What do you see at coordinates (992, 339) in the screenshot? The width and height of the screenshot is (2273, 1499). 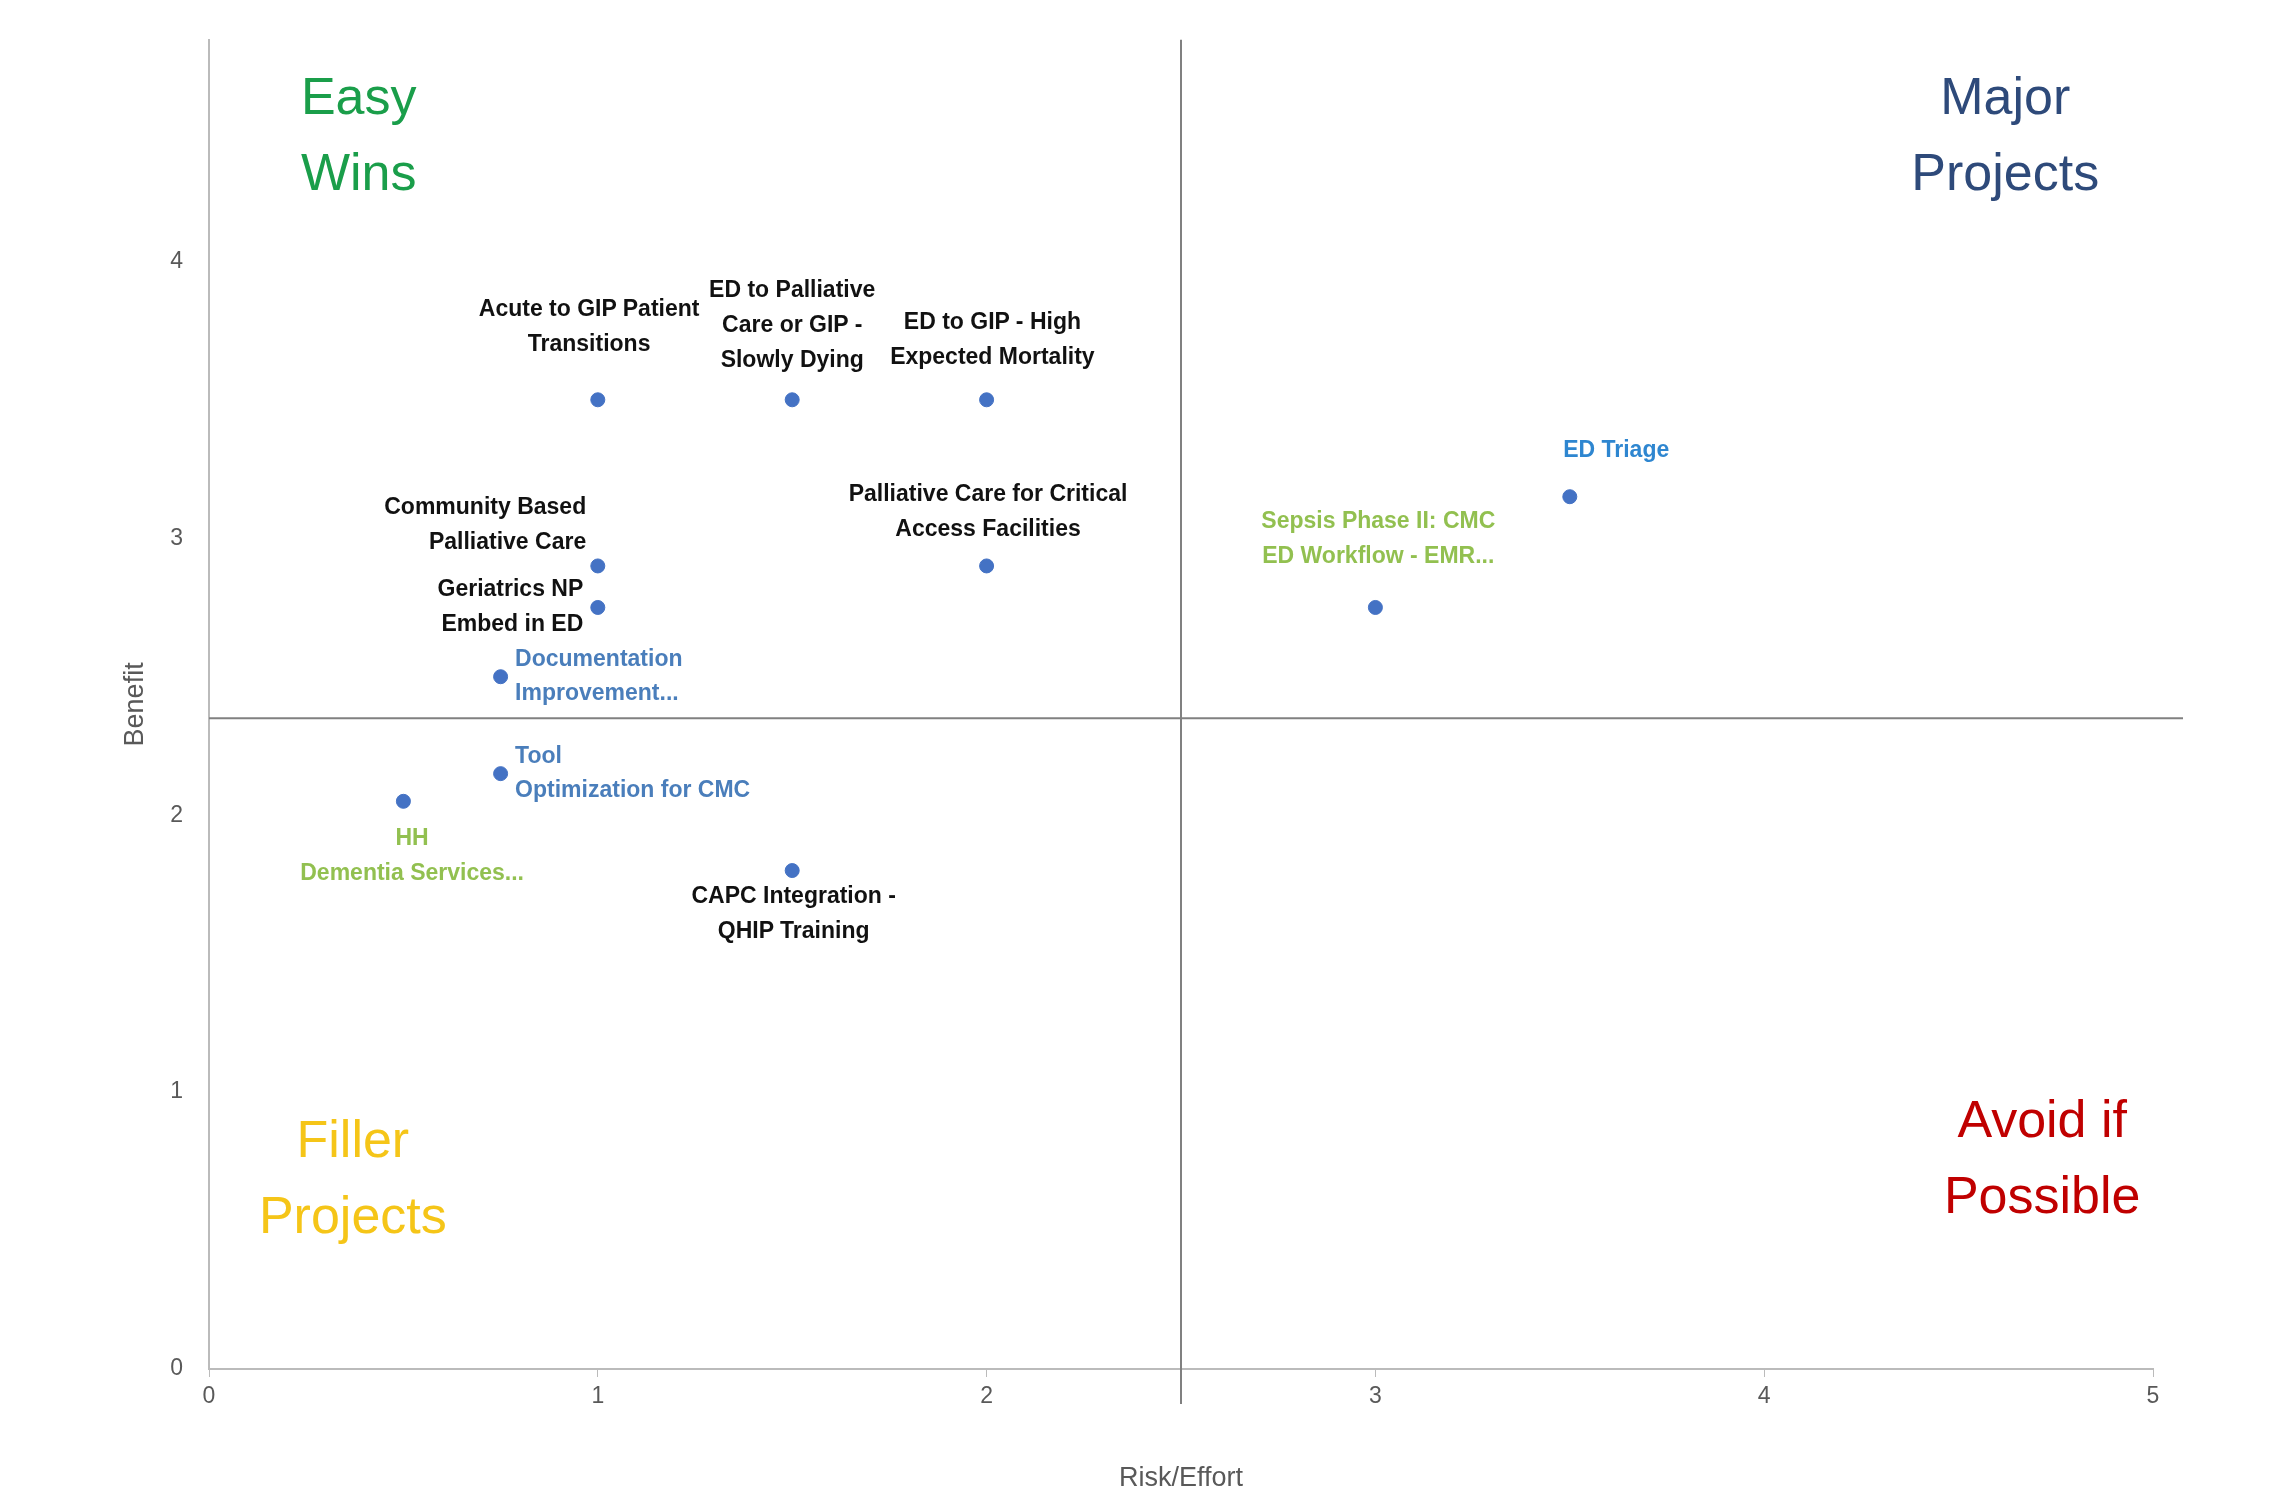 I see `text: ED to GIP - High Expected Mortality` at bounding box center [992, 339].